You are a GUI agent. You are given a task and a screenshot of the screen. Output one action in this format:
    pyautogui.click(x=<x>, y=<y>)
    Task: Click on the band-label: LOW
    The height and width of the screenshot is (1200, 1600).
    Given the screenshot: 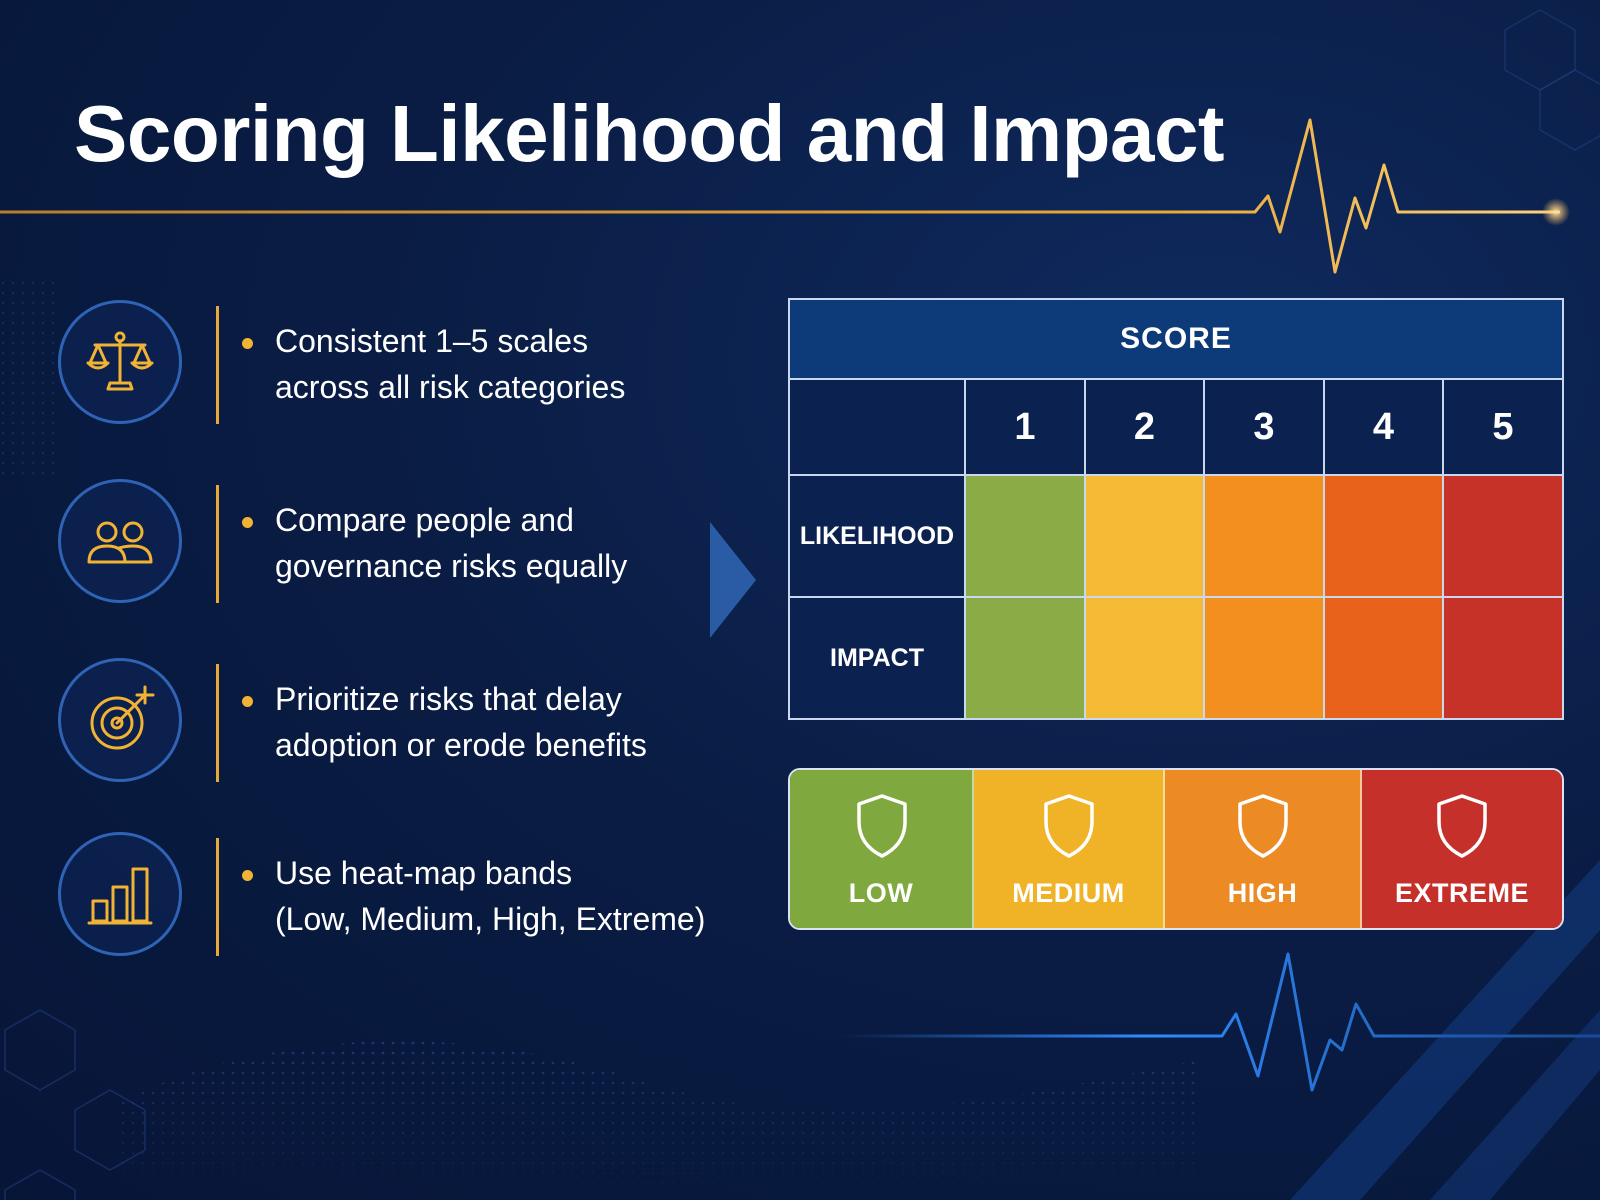 What is the action you would take?
    pyautogui.click(x=881, y=893)
    